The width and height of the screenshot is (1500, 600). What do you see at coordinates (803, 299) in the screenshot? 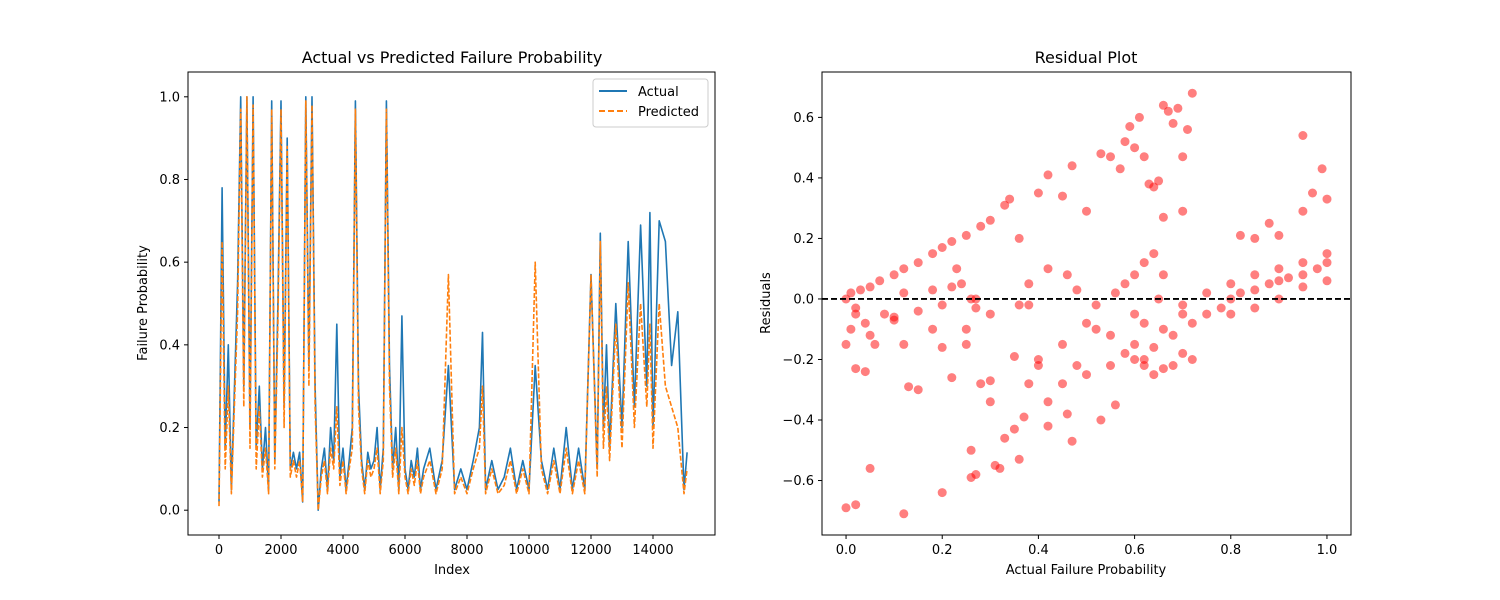
I see `right-y-tick-label: 0.0` at bounding box center [803, 299].